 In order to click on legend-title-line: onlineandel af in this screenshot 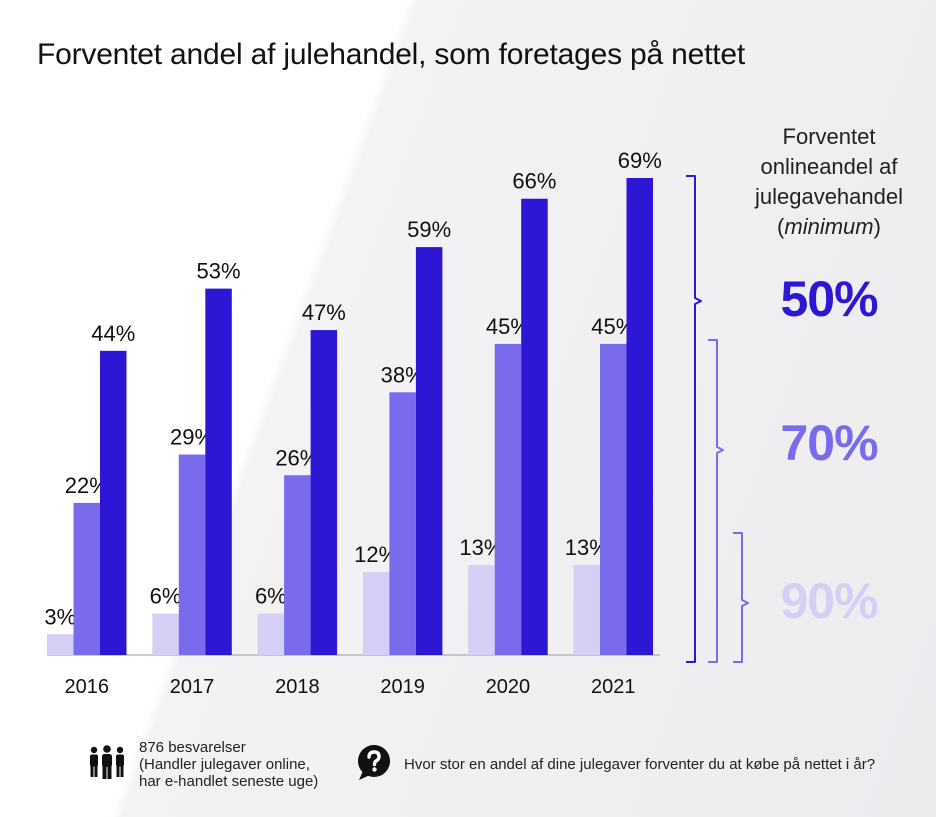, I will do `click(829, 166)`.